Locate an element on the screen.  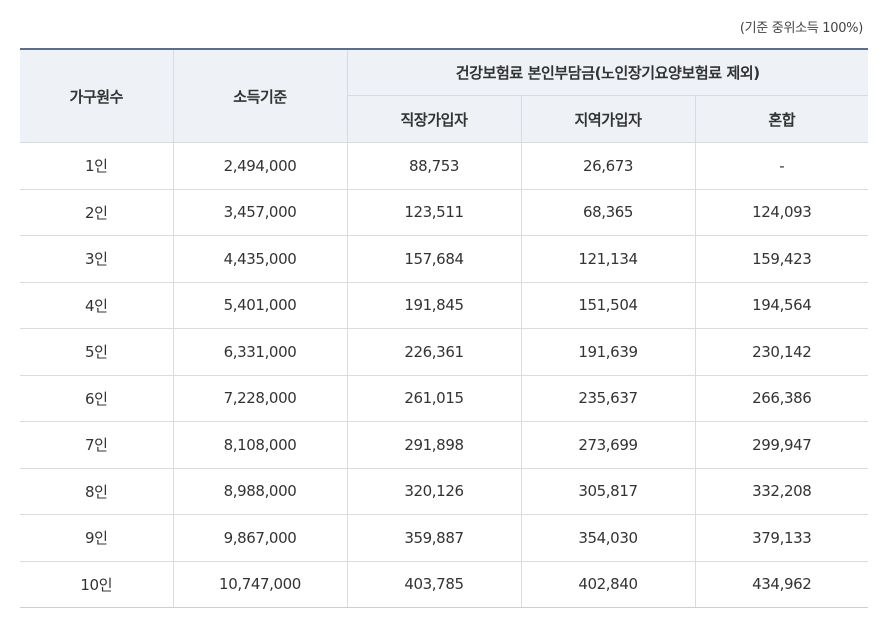
table-row: 3인 4,435,000 157,684 121,134 159,423 is located at coordinates (444, 259).